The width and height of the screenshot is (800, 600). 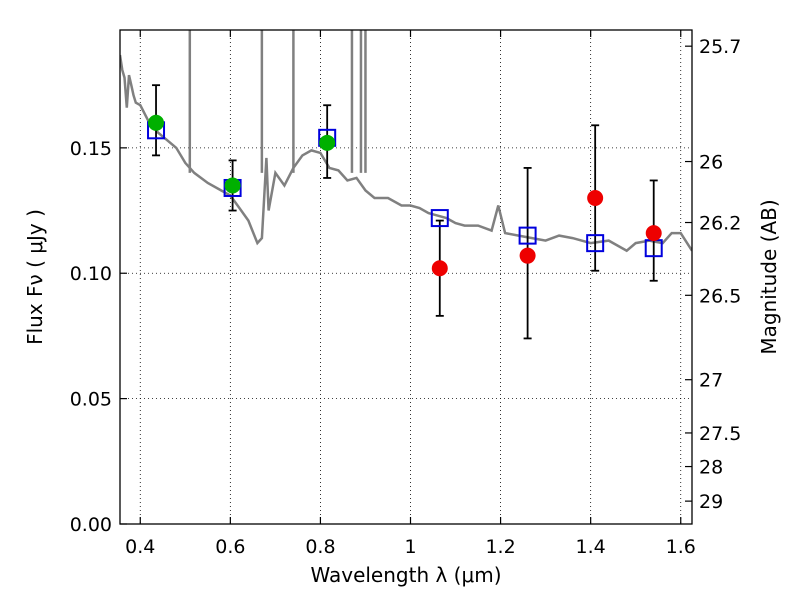 What do you see at coordinates (230, 547) in the screenshot?
I see `x-tick-label: 0.6` at bounding box center [230, 547].